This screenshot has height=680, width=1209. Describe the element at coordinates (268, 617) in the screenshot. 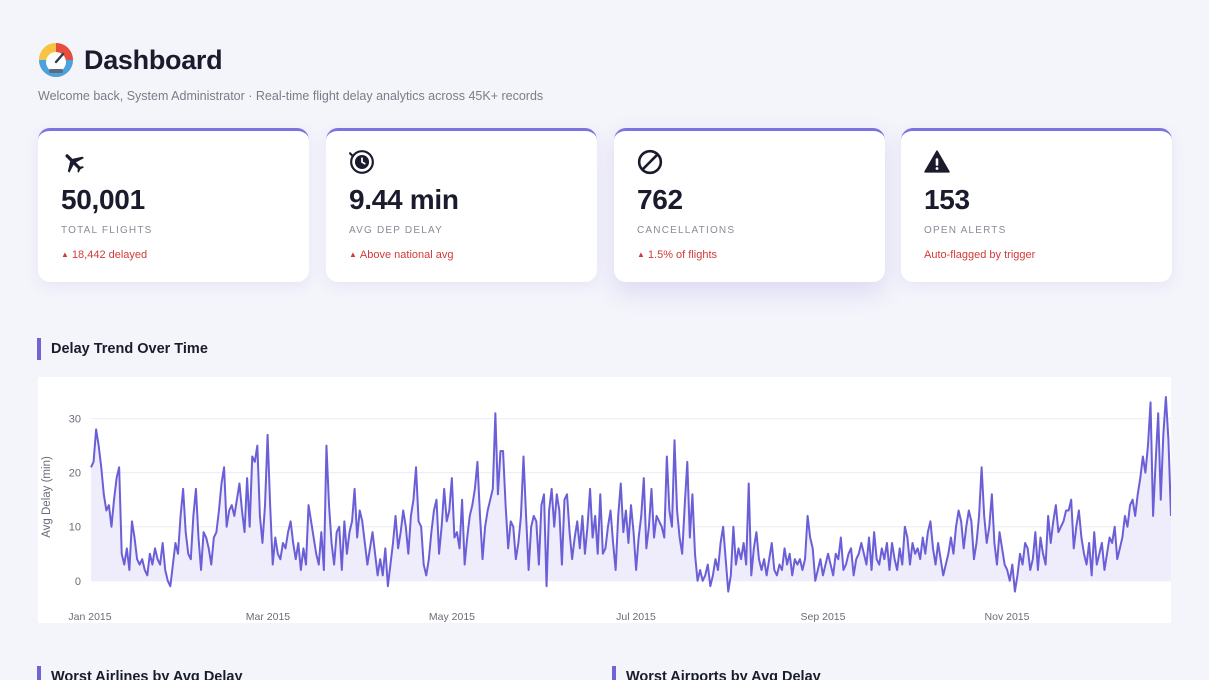

I see `x-tick-label: Mar 2015` at that location.